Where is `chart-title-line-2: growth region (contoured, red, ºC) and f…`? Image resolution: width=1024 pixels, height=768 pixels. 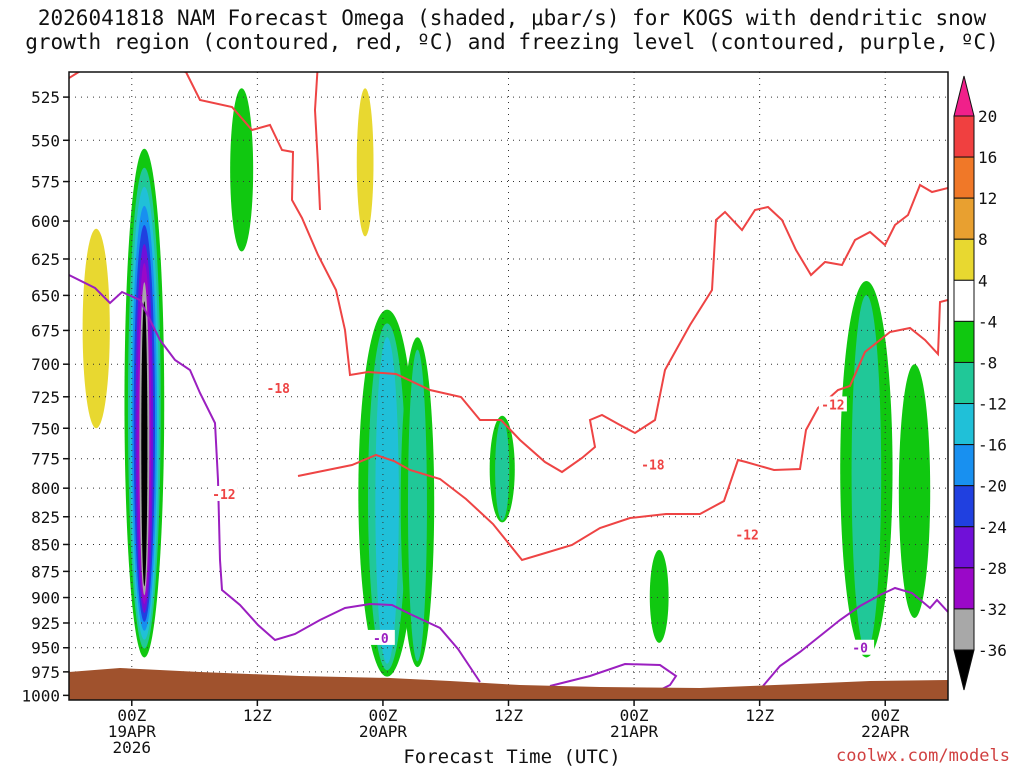 chart-title-line-2: growth region (contoured, red, ºC) and f… is located at coordinates (512, 42).